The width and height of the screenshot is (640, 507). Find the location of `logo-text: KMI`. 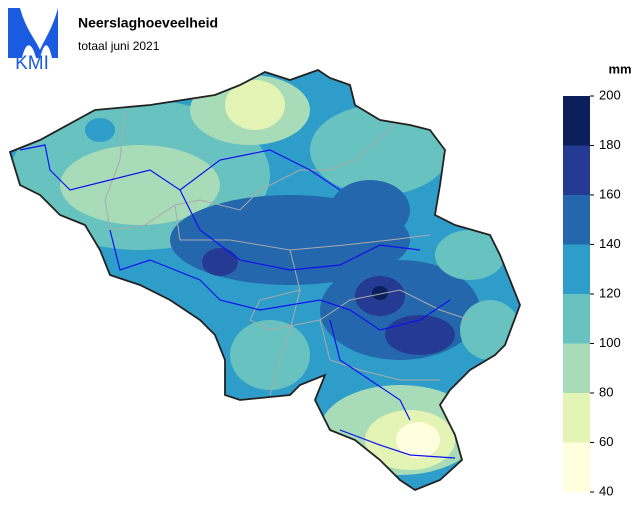

logo-text: KMI is located at coordinates (32, 63).